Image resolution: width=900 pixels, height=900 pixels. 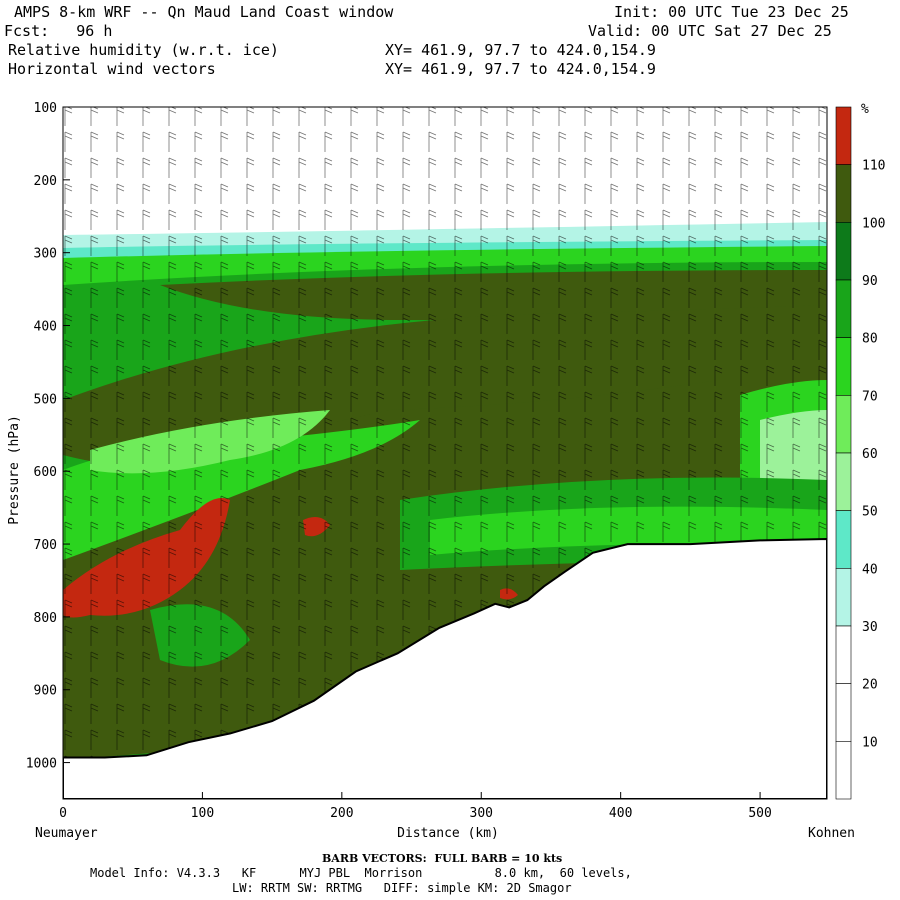 I want to click on y-axis: 100 200 300 400 500 600 700 800 900 1000, so click(x=48, y=436).